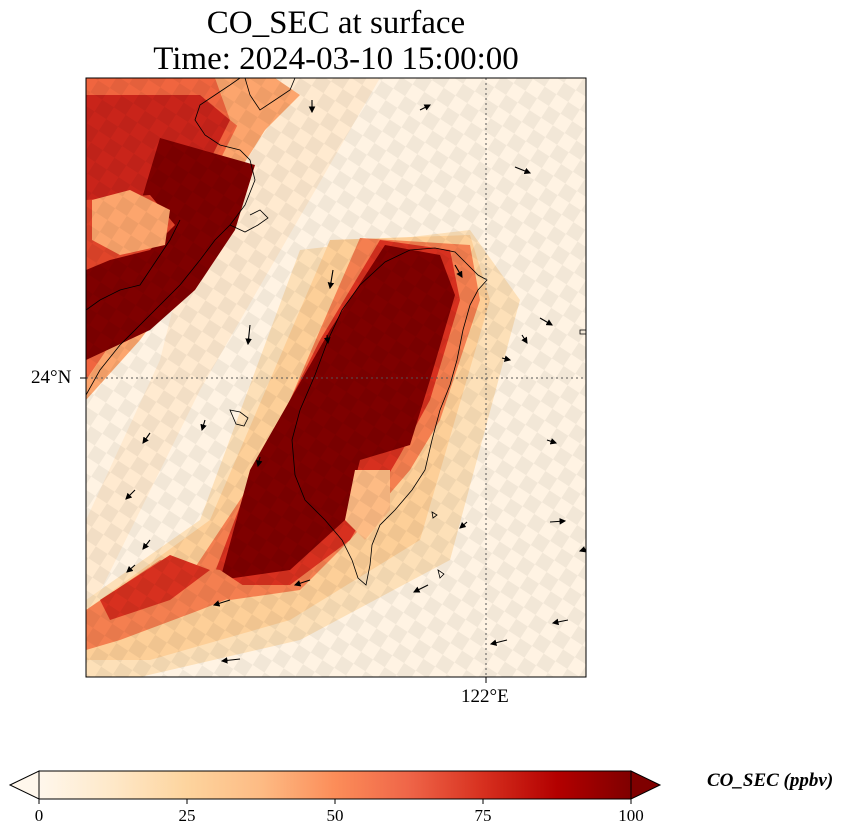 The height and width of the screenshot is (836, 854). I want to click on colorbar-tick-label: 50, so click(335, 815).